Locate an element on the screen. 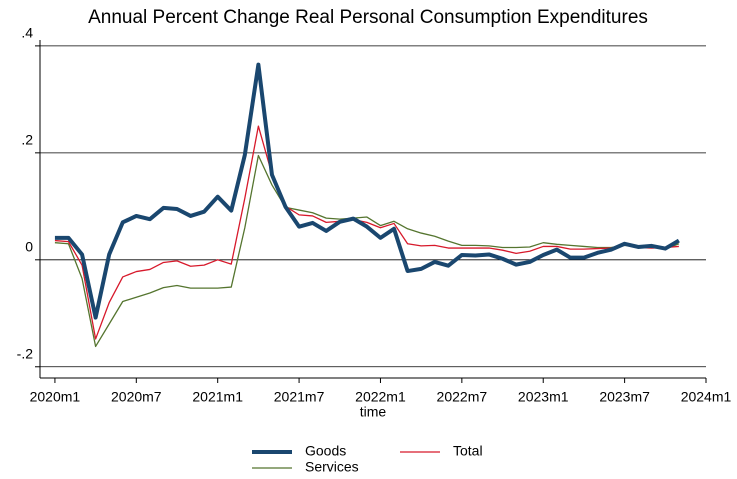 The width and height of the screenshot is (737, 479). x-tick-label: 2022m1 is located at coordinates (380, 397).